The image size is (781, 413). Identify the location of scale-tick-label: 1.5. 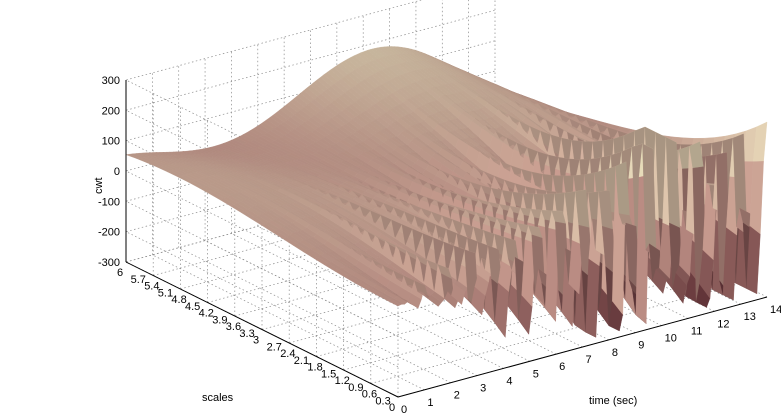
(328, 374).